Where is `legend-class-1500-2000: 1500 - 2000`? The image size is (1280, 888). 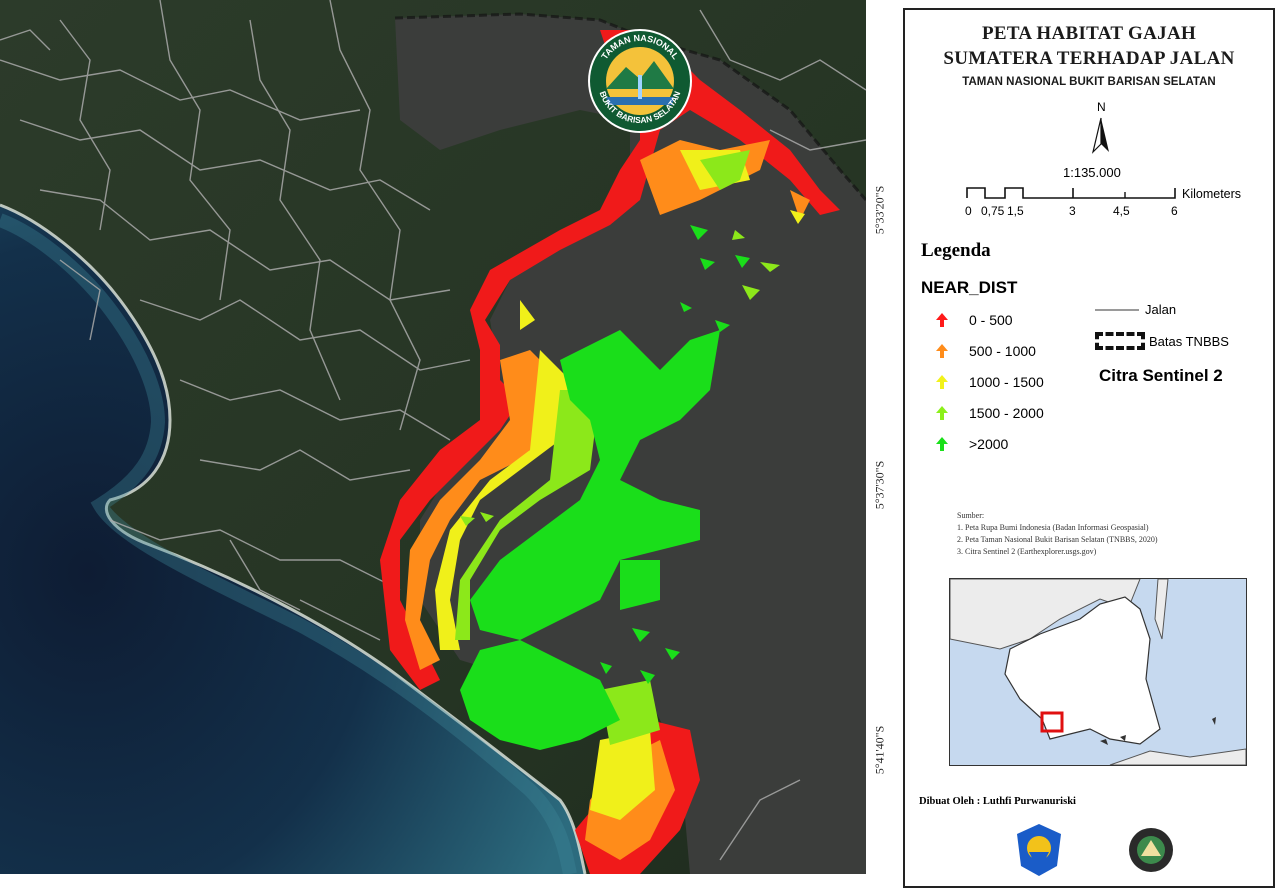
legend-class-1500-2000: 1500 - 2000 is located at coordinates (989, 413).